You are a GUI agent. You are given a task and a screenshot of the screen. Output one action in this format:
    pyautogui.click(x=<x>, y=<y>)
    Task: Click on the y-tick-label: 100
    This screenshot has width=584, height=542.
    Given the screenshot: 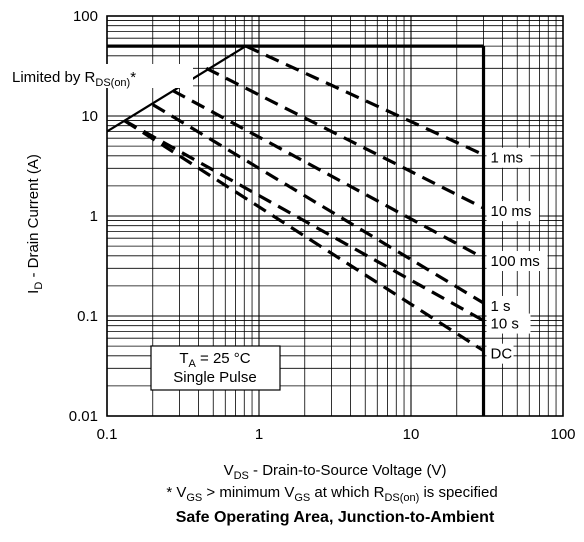 What is the action you would take?
    pyautogui.click(x=85, y=16)
    